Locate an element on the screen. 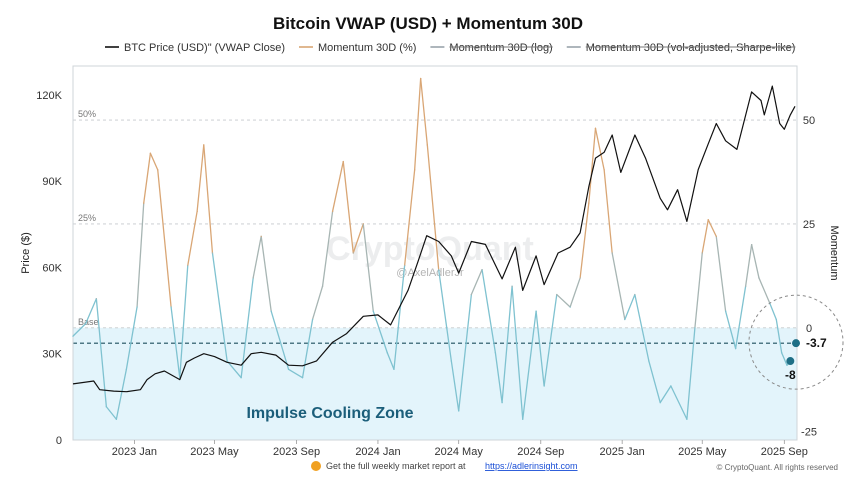  x-tick-label: 2023 Sep is located at coordinates (296, 452).